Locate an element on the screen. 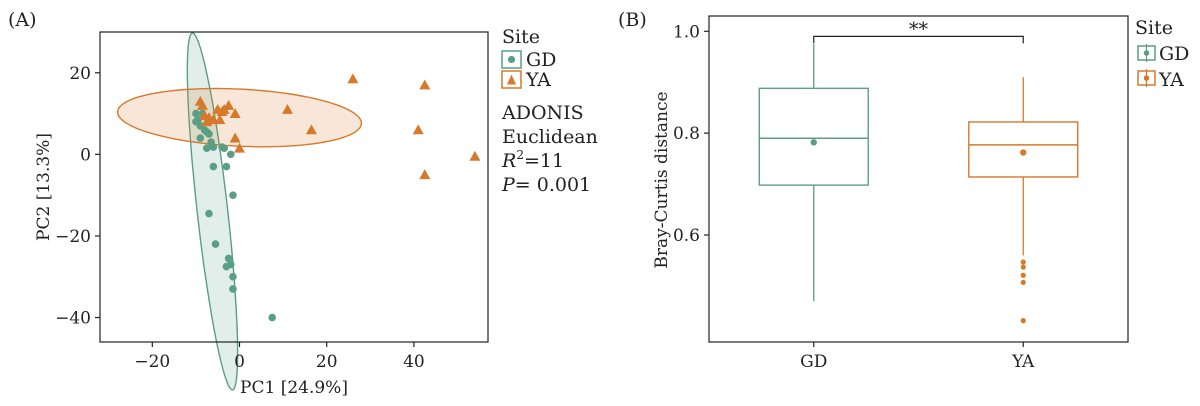 The height and width of the screenshot is (406, 1200). x-tick-label: 0 is located at coordinates (239, 362).